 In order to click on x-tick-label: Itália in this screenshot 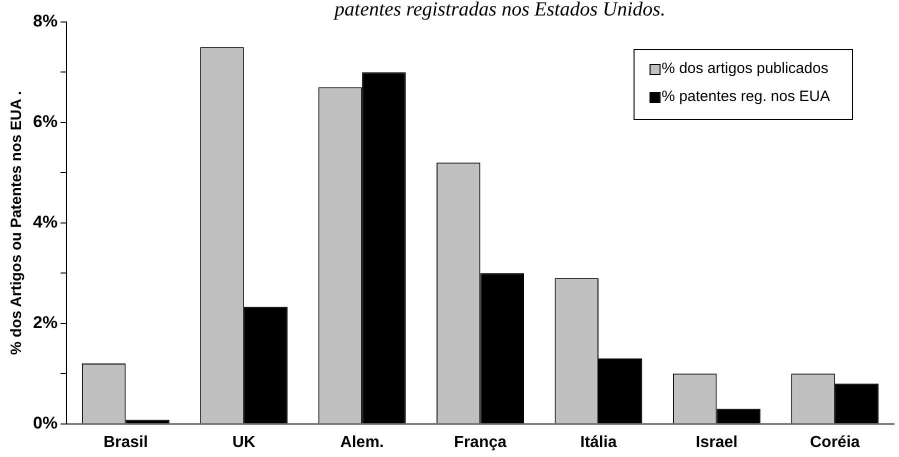, I will do `click(598, 442)`.